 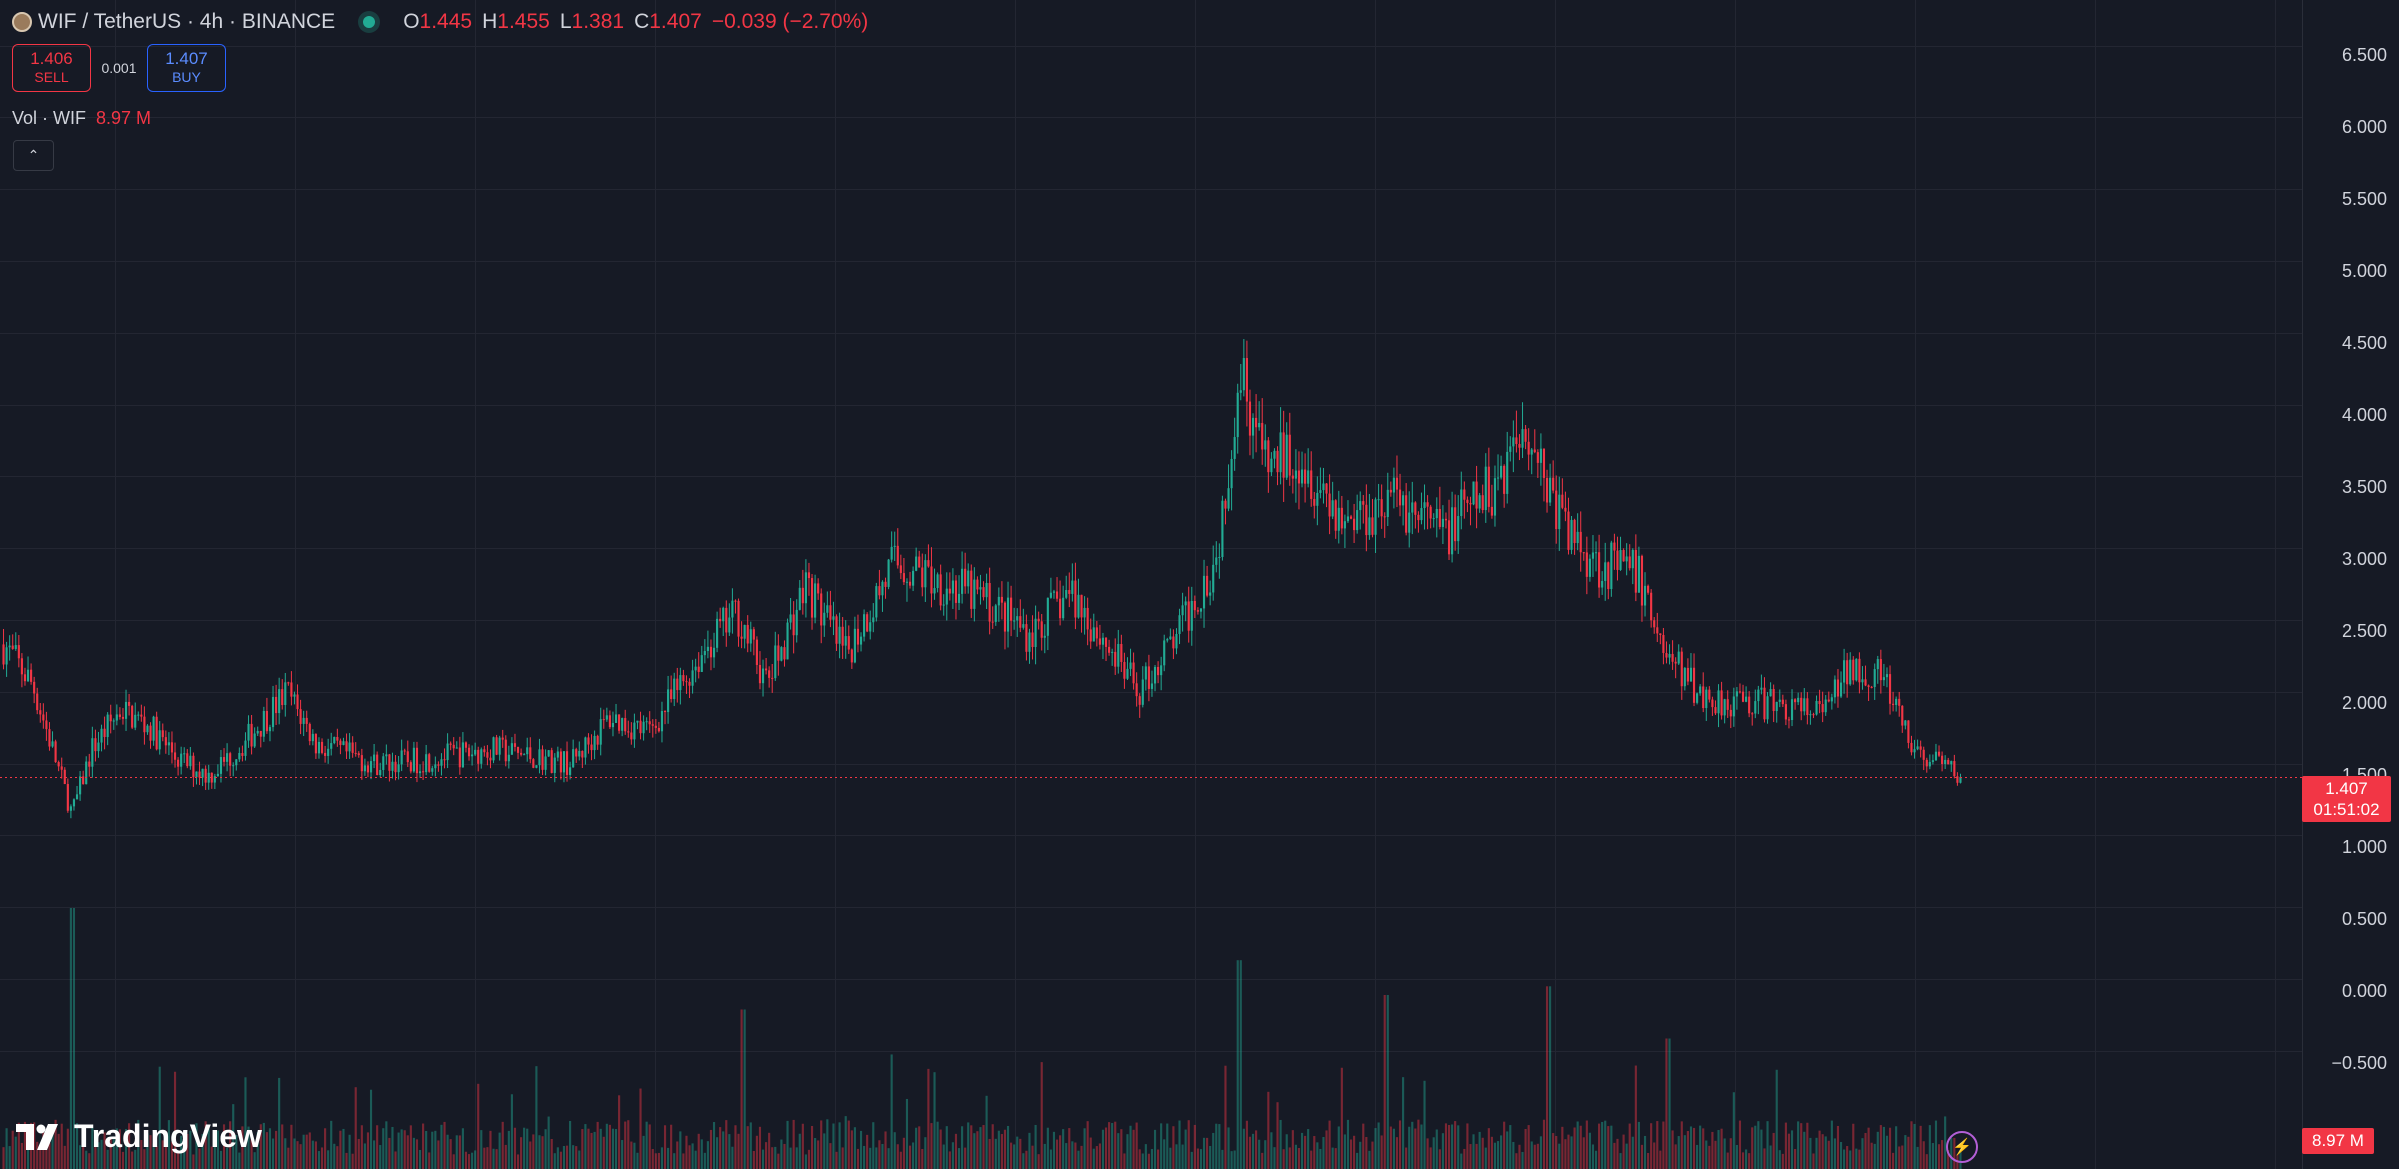 I want to click on price-tick: 4.000, so click(x=2364, y=415).